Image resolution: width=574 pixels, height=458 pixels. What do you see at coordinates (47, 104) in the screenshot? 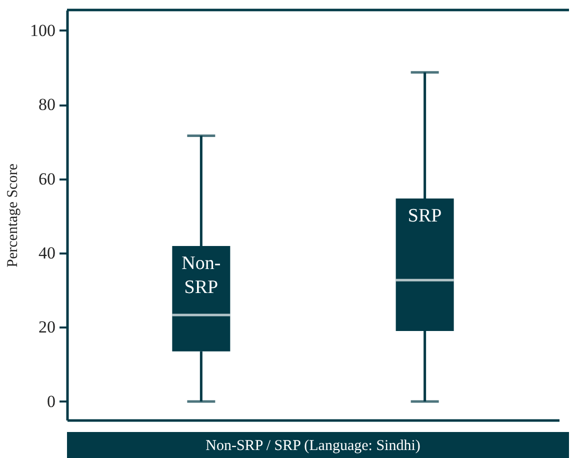
I see `y-tick-label: 80` at bounding box center [47, 104].